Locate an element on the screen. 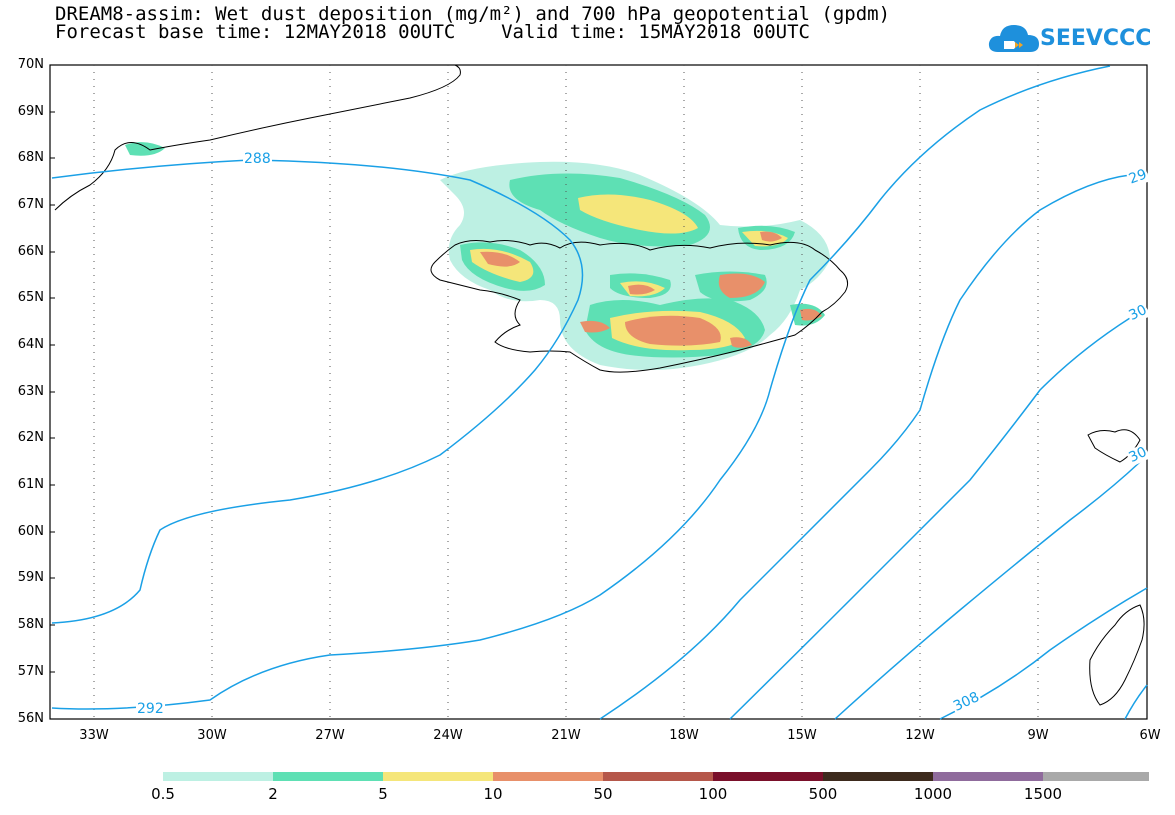 This screenshot has width=1175, height=815. lon-label: 12W is located at coordinates (920, 735).